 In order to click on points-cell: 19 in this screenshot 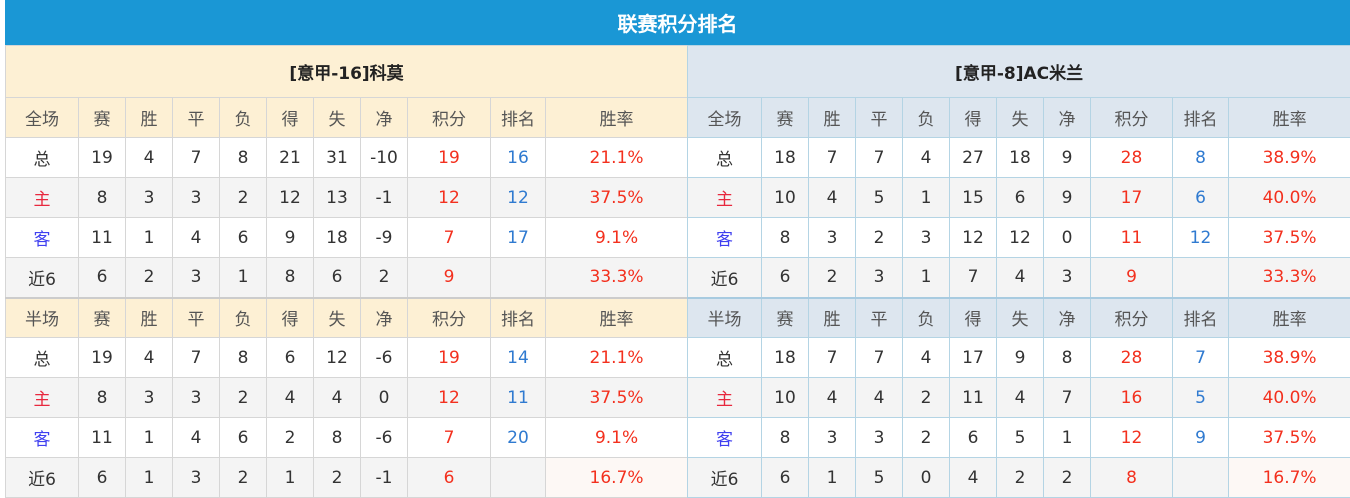, I will do `click(449, 158)`.